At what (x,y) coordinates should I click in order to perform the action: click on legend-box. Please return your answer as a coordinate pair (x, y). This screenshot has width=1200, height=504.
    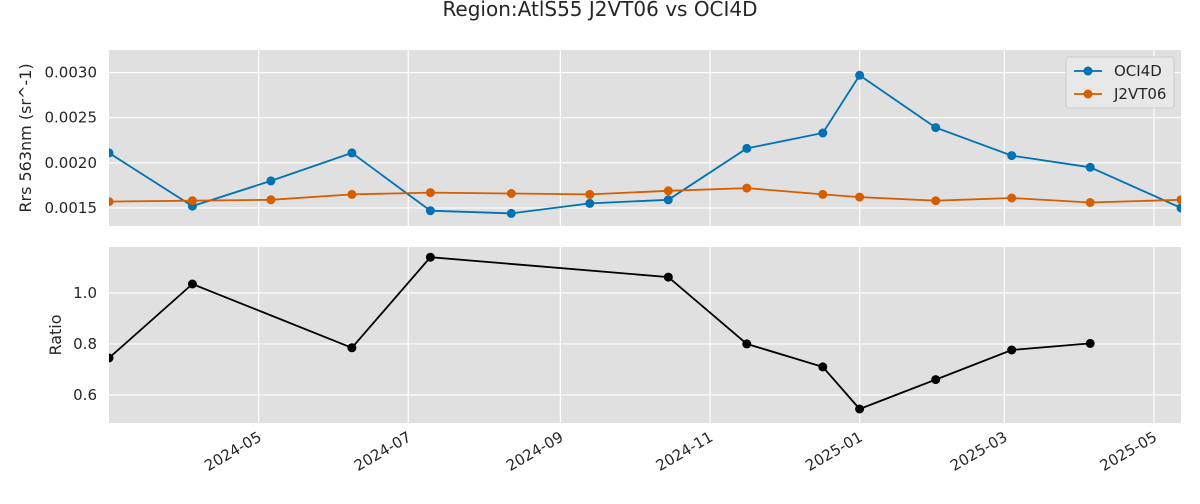
    Looking at the image, I should click on (1120, 82).